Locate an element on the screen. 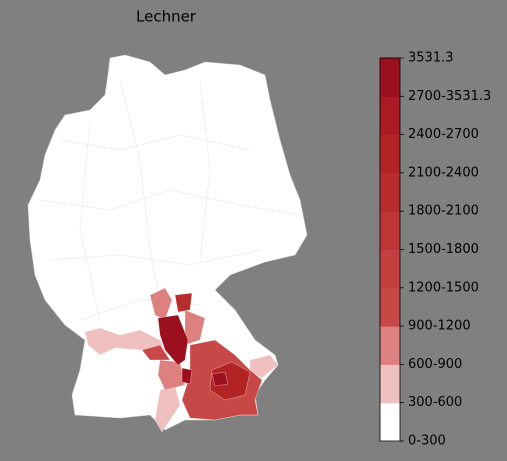 This screenshot has height=461, width=507. district-shading is located at coordinates (181, 360).